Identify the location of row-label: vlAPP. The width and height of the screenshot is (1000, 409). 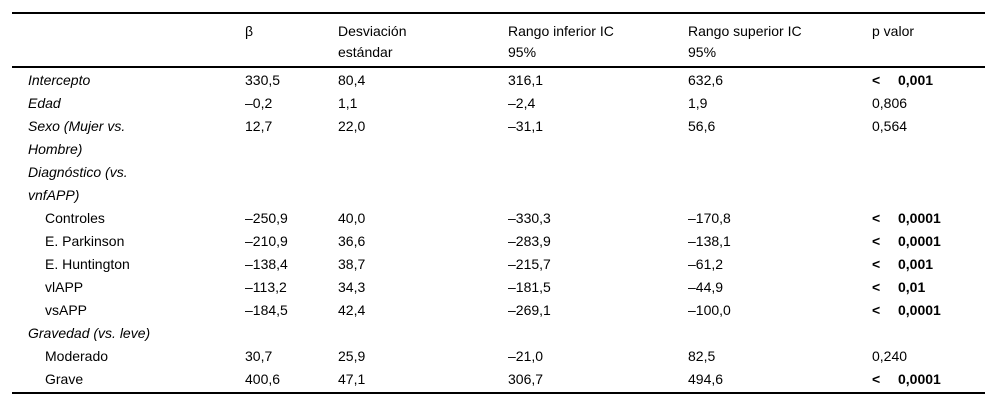
(64, 287).